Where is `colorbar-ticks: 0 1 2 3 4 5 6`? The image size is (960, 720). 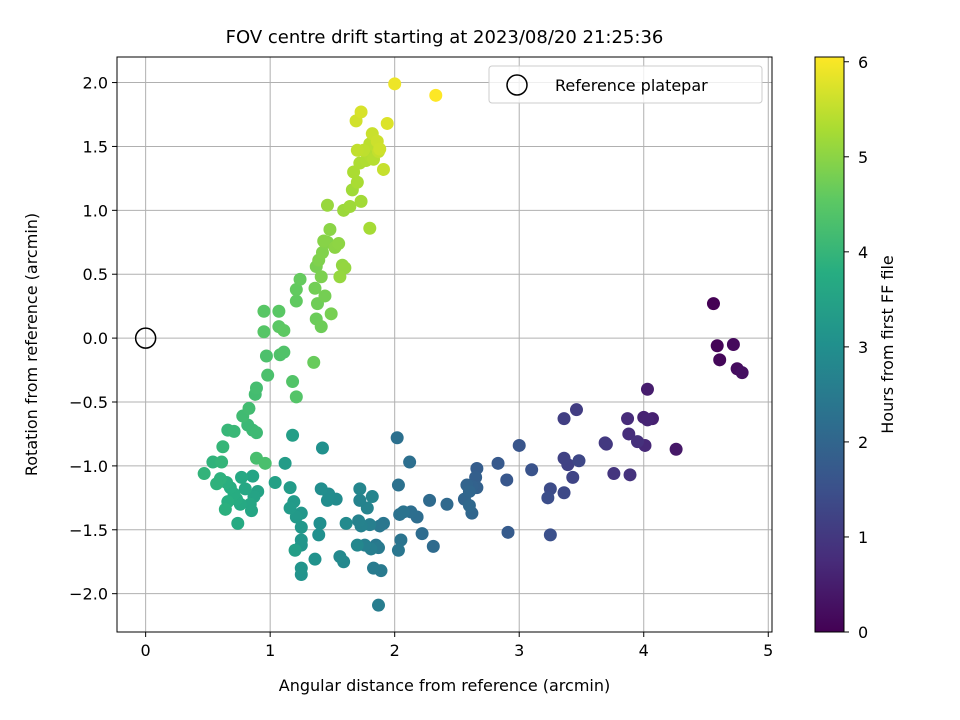 colorbar-ticks: 0 1 2 3 4 5 6 is located at coordinates (856, 347).